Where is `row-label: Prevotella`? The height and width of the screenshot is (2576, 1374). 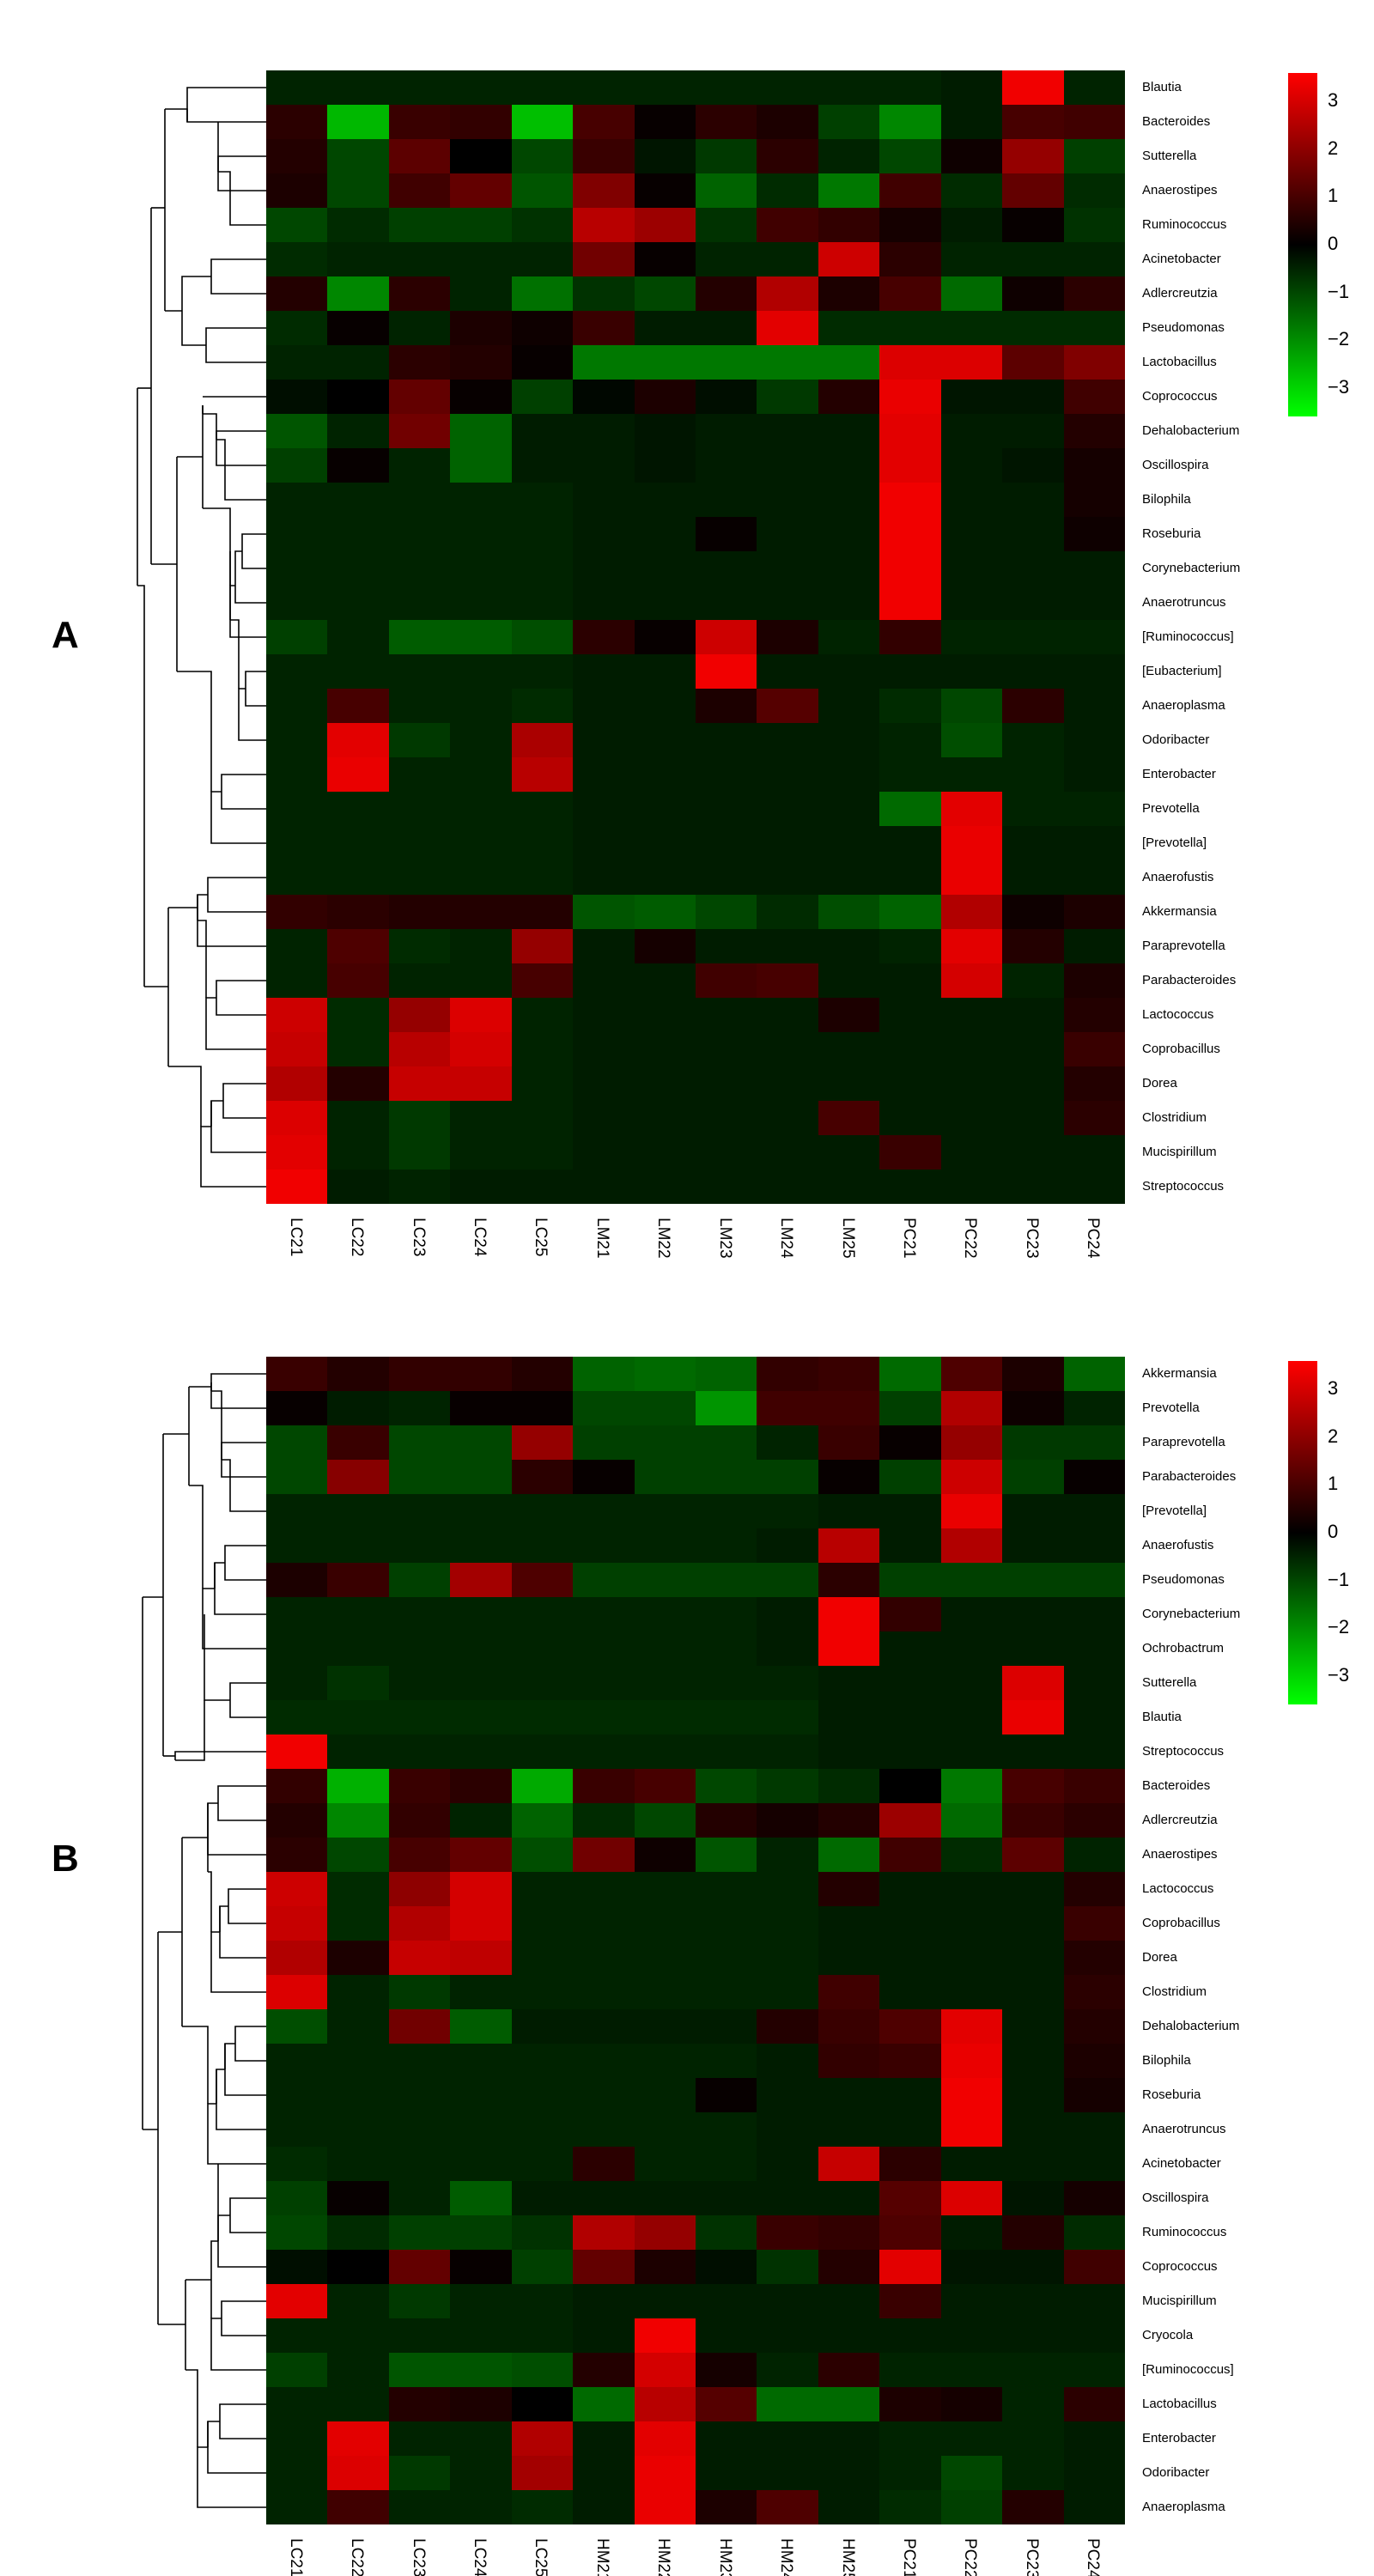 row-label: Prevotella is located at coordinates (1171, 1407).